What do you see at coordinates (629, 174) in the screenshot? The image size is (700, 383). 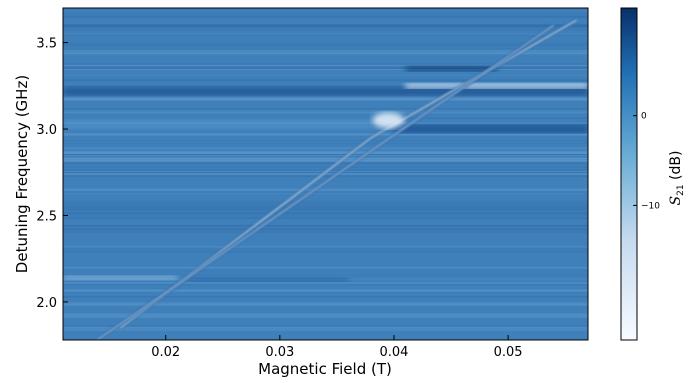 I see `colorbar-gradient` at bounding box center [629, 174].